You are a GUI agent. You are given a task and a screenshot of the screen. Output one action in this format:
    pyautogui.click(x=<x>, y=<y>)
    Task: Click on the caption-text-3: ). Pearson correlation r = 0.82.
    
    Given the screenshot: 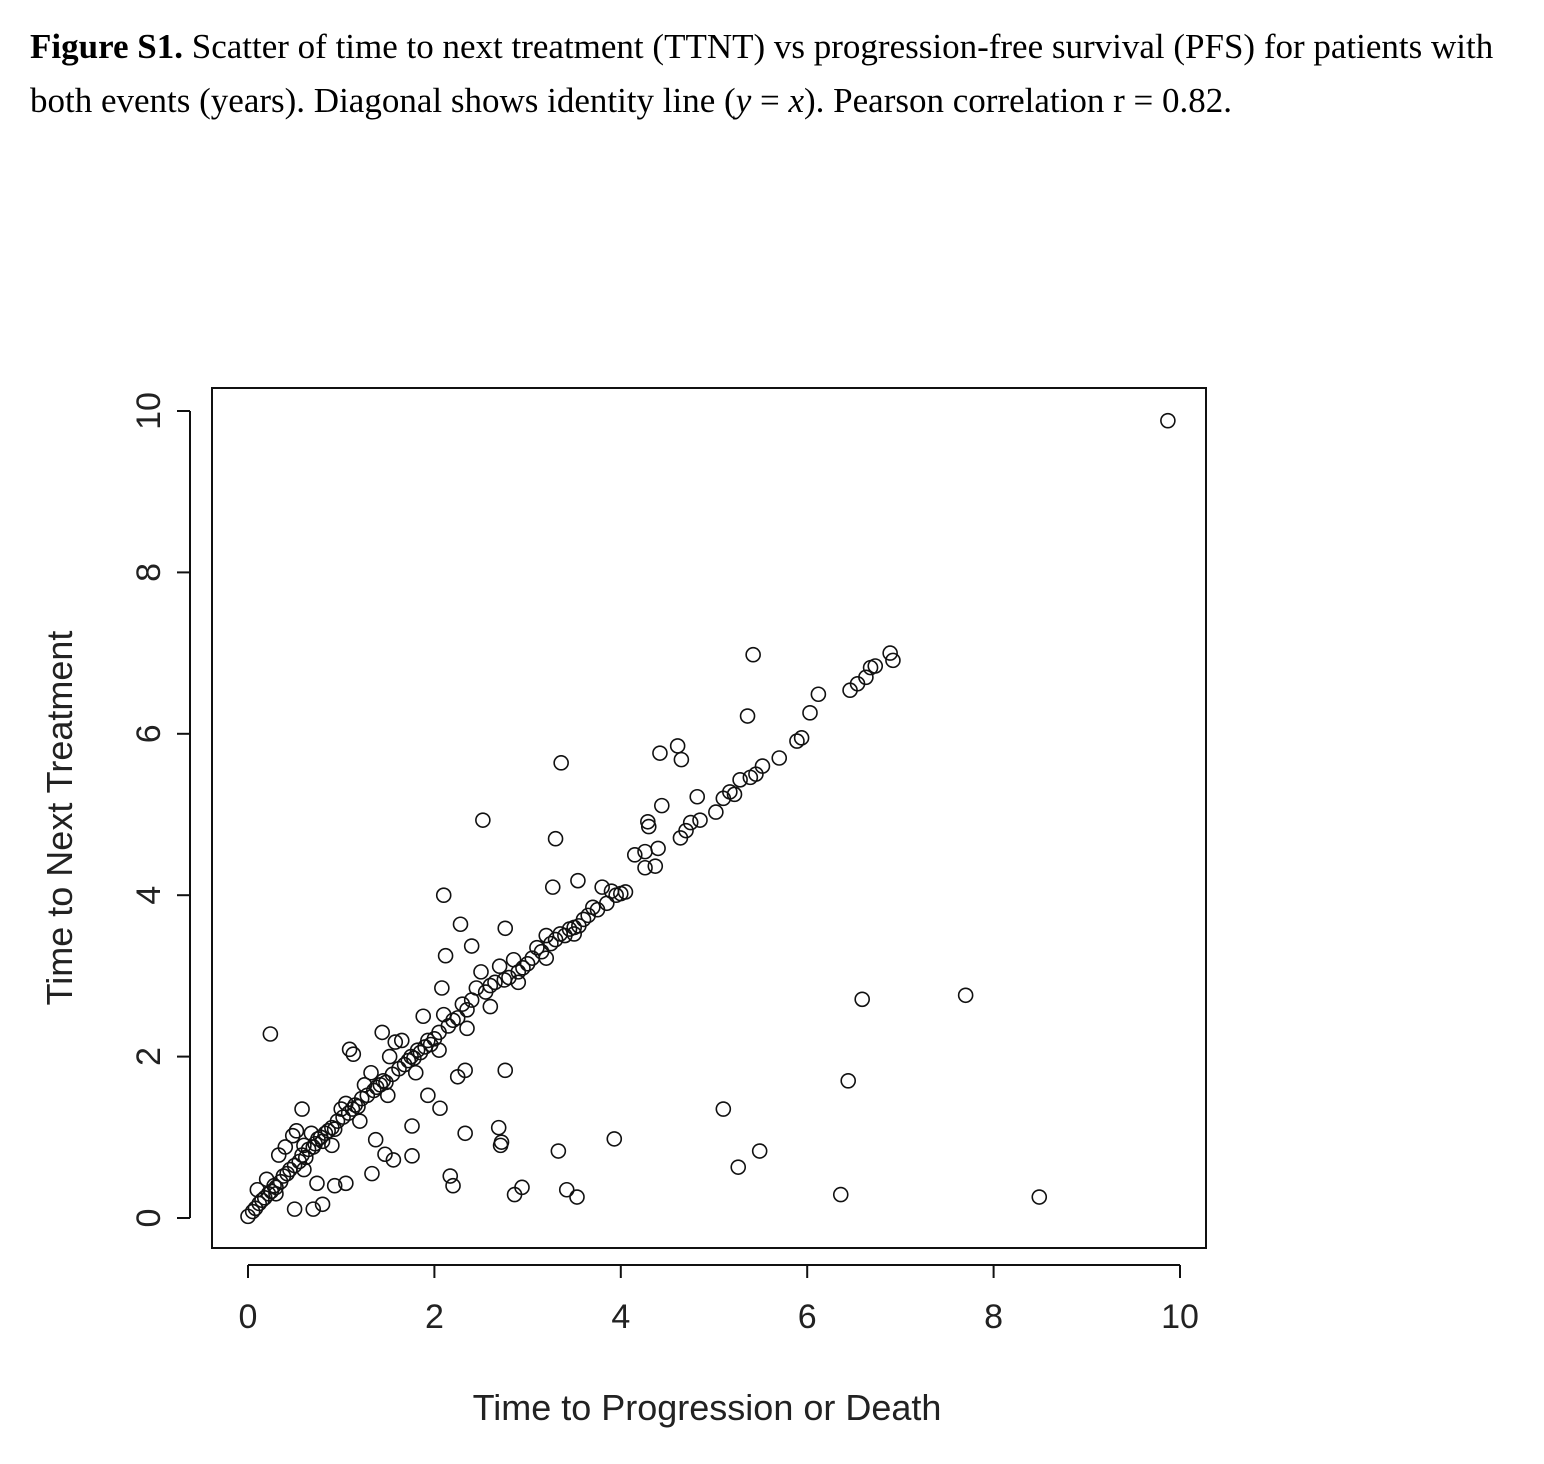 What is the action you would take?
    pyautogui.click(x=1018, y=100)
    